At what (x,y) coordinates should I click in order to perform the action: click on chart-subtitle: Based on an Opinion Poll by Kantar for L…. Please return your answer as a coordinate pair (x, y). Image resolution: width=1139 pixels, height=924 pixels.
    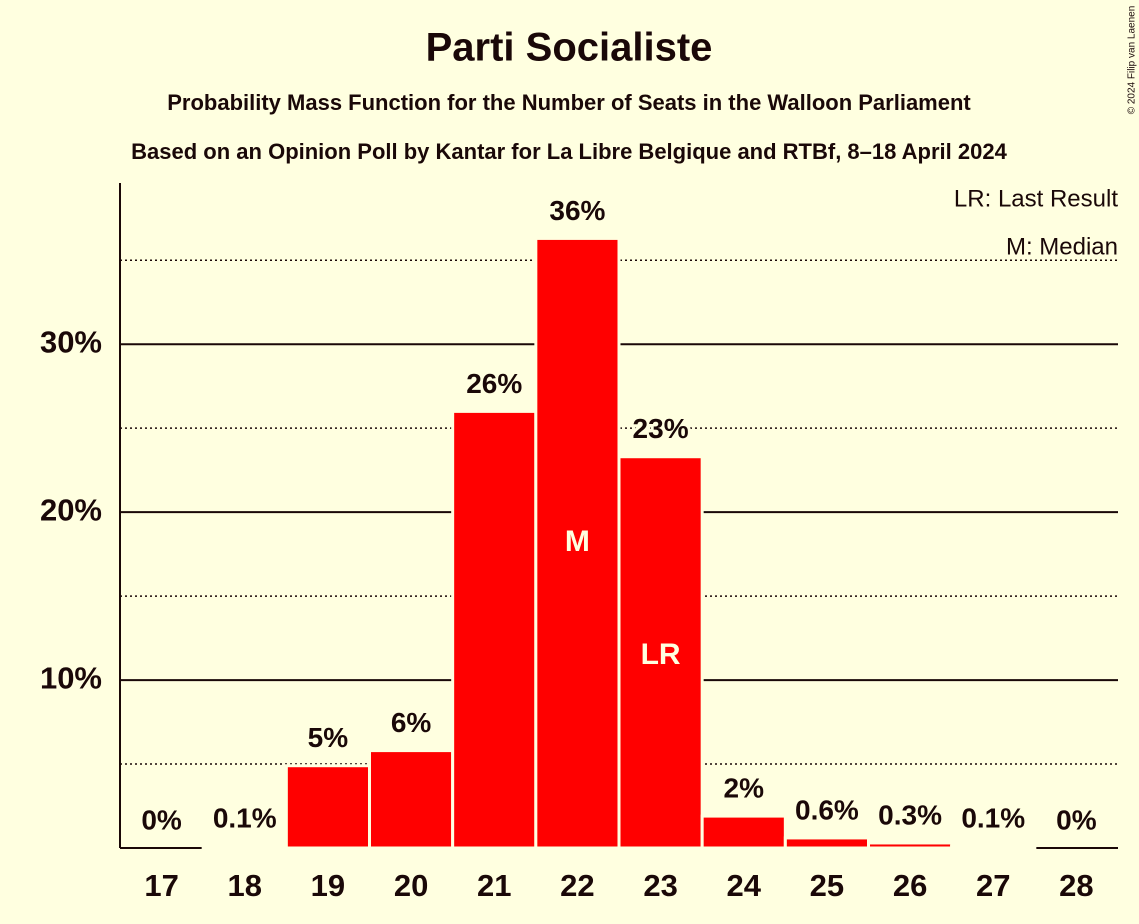
    Looking at the image, I should click on (569, 151).